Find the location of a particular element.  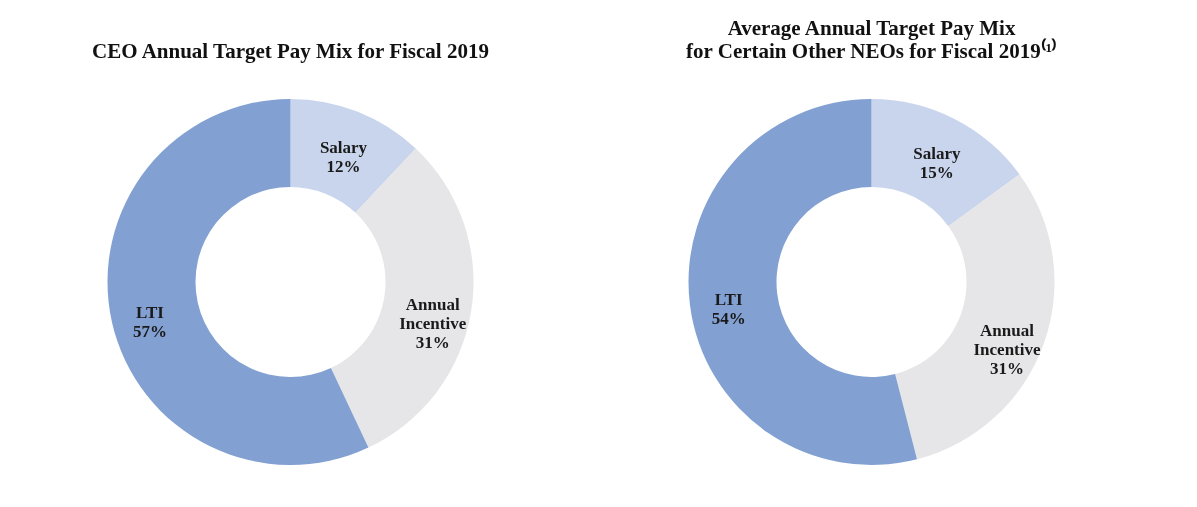

data-label: 54% is located at coordinates (728, 319).